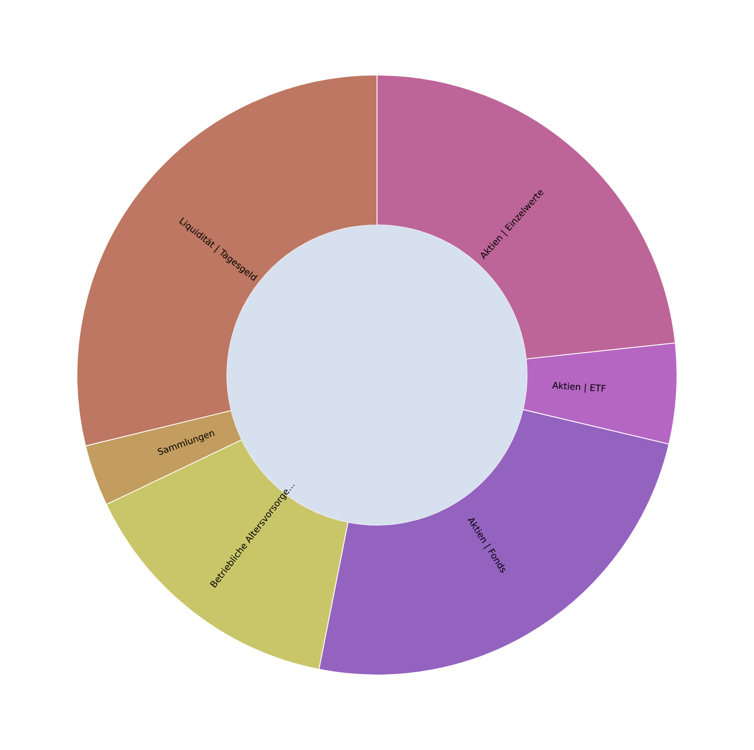 This screenshot has width=754, height=750. Describe the element at coordinates (579, 388) in the screenshot. I see `slice-label: Aktien | ETF` at that location.